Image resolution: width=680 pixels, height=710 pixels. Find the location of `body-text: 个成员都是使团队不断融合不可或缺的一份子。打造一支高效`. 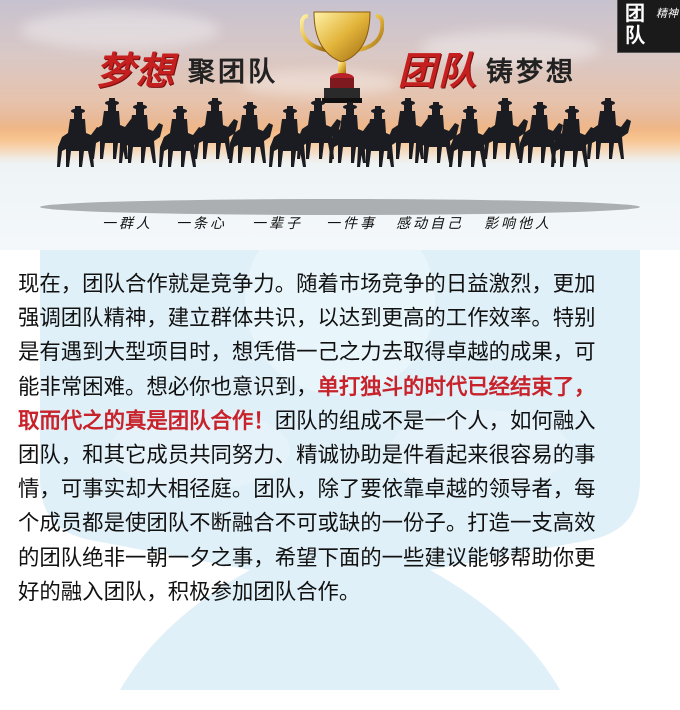

body-text: 个成员都是使团队不断融合不可或缺的一份子。打造一支高效 is located at coordinates (307, 524).